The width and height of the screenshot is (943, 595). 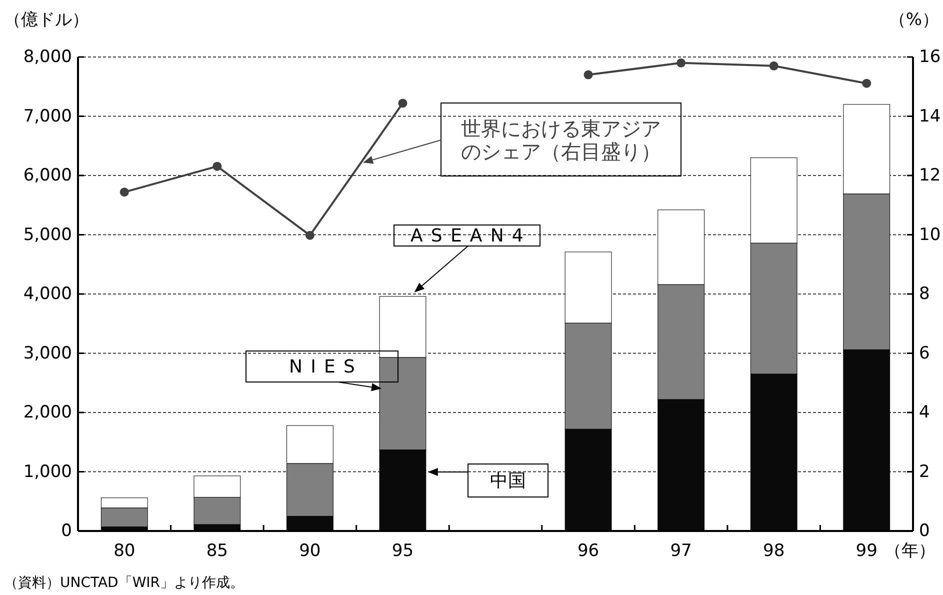 I want to click on y2-tick-label: 6, so click(x=924, y=353).